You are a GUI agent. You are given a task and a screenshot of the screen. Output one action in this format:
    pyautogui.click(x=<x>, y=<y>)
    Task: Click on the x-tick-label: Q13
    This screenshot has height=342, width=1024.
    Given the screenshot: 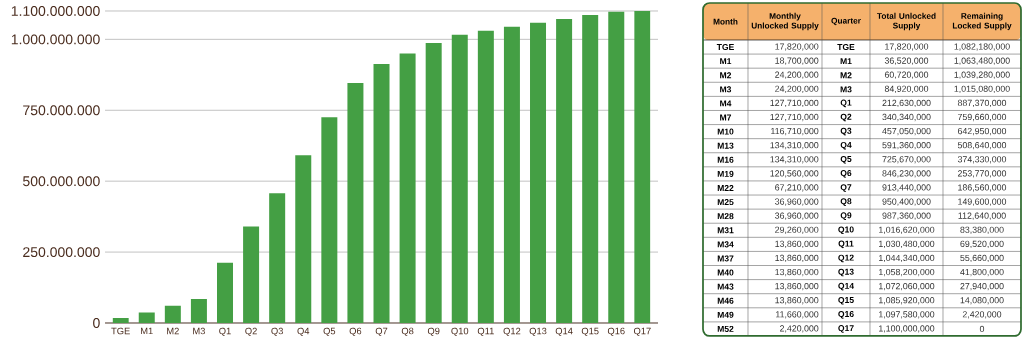 What is the action you would take?
    pyautogui.click(x=538, y=331)
    